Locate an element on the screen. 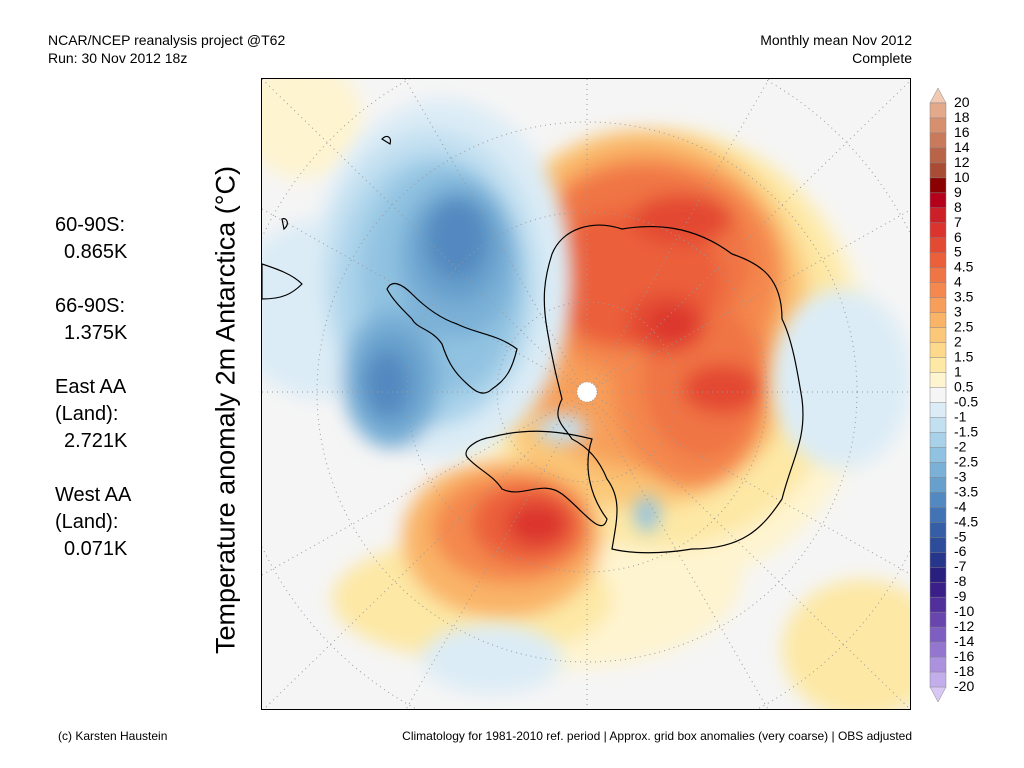  colorbar-tick-label: 16 is located at coordinates (962, 132).